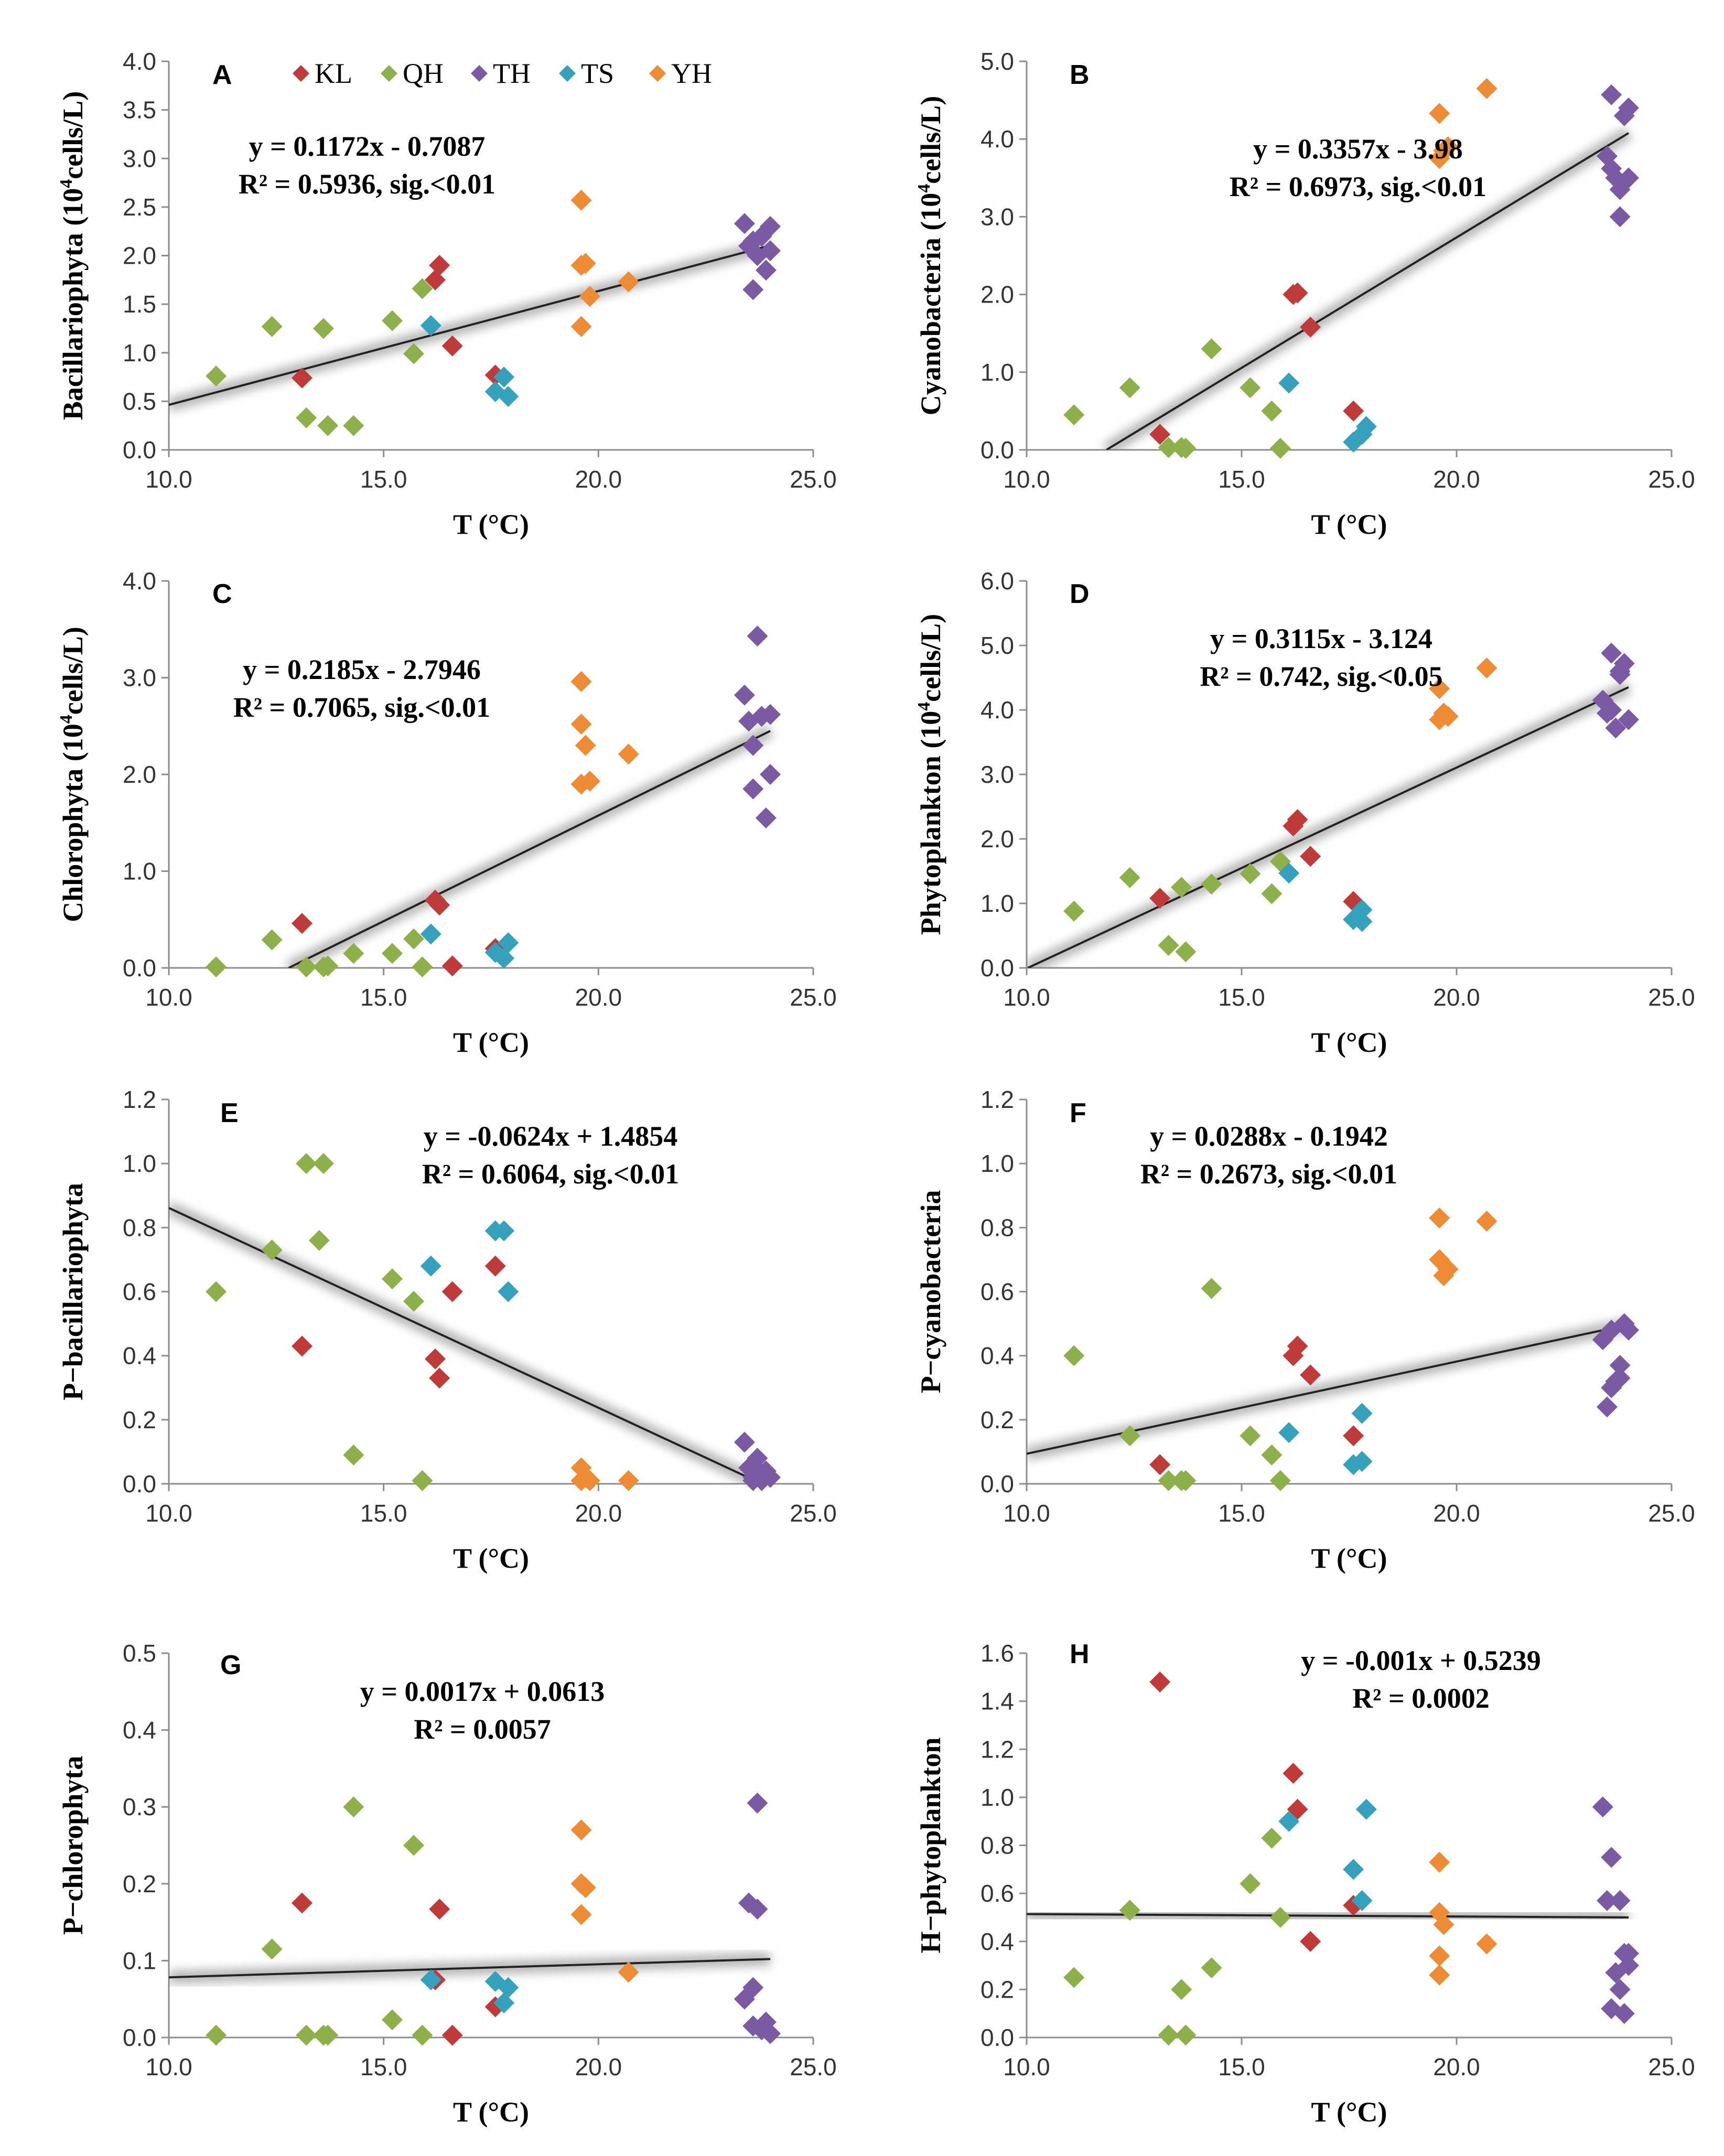 This screenshot has width=1724, height=2156. What do you see at coordinates (222, 594) in the screenshot?
I see `panel-letter: C` at bounding box center [222, 594].